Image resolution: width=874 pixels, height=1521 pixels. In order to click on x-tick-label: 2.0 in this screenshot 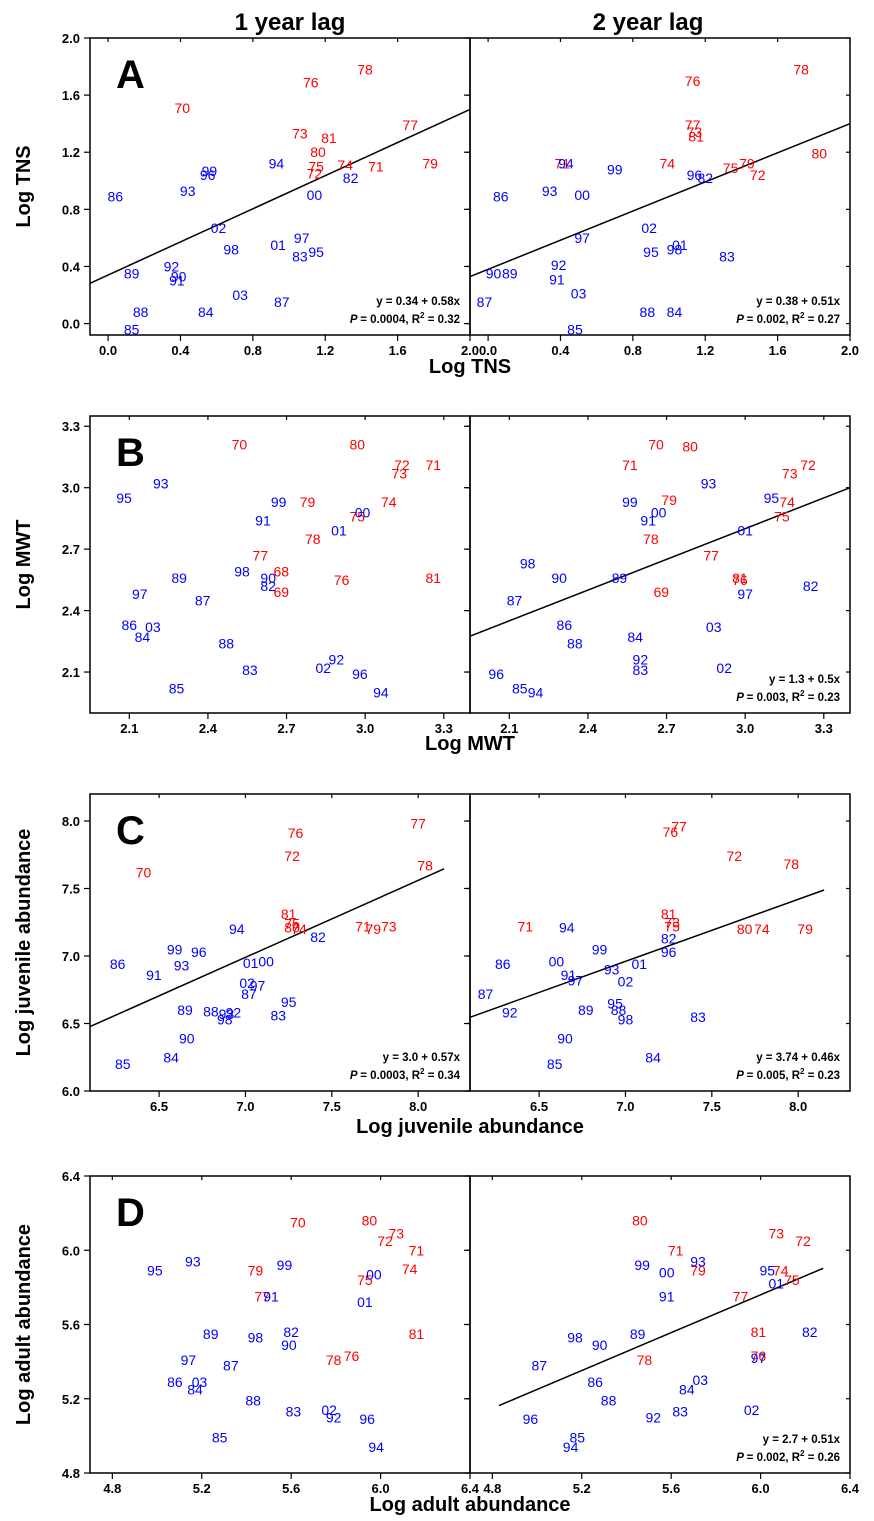, I will do `click(470, 350)`.